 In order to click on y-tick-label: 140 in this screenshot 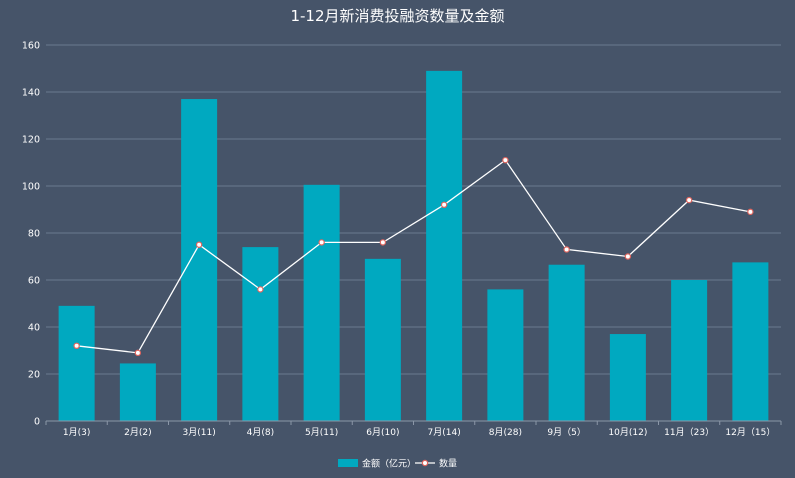, I will do `click(31, 93)`.